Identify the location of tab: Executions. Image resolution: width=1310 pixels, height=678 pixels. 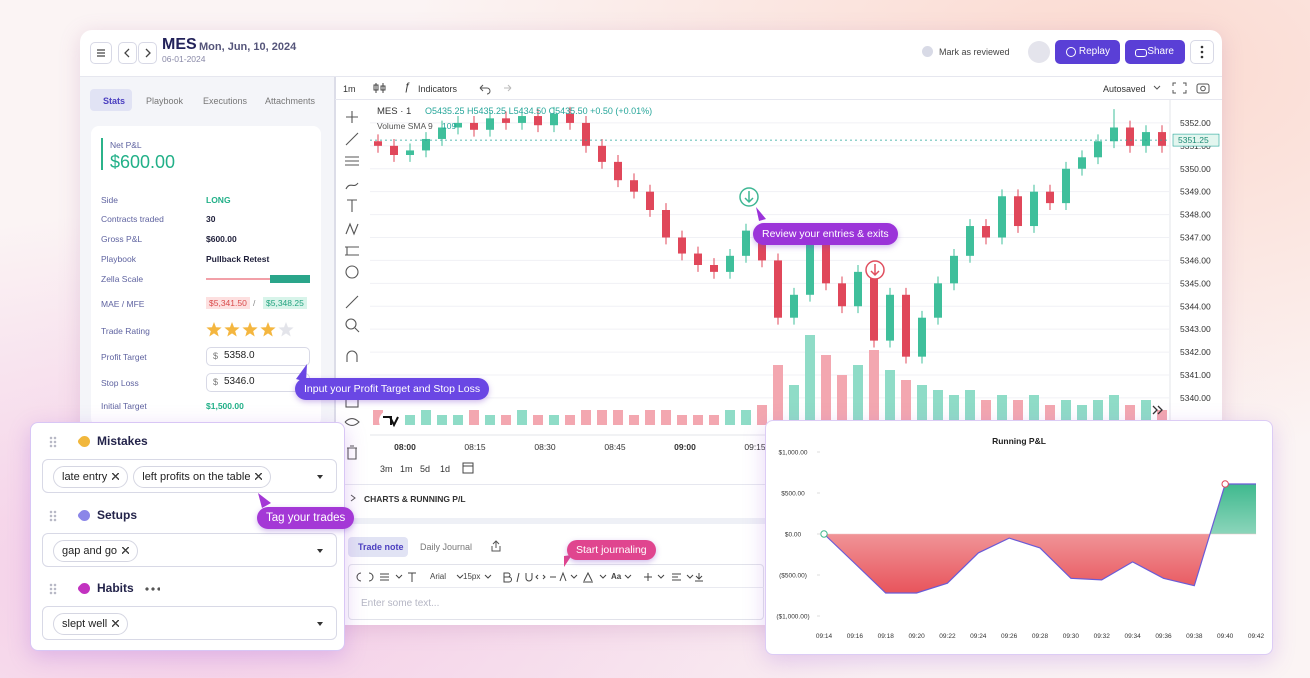
(225, 101).